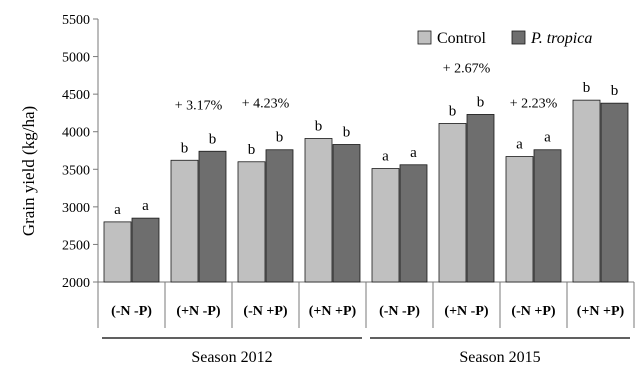 The image size is (635, 371). I want to click on percent-annotations: + 3.17% + 4.23% + 2.67% + 2.23%, so click(366, 87).